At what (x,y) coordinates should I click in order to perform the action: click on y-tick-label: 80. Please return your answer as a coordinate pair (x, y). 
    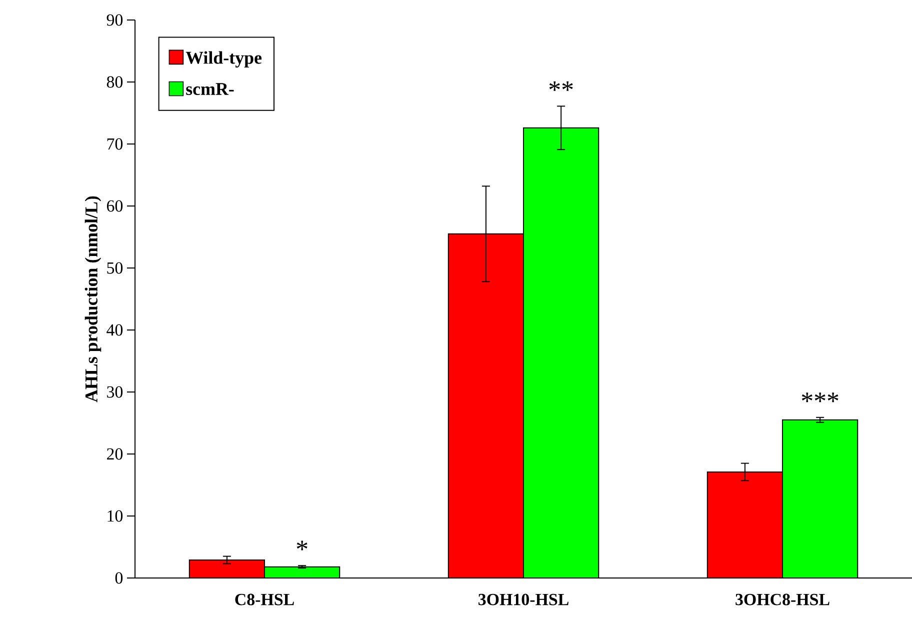
    Looking at the image, I should click on (114, 82).